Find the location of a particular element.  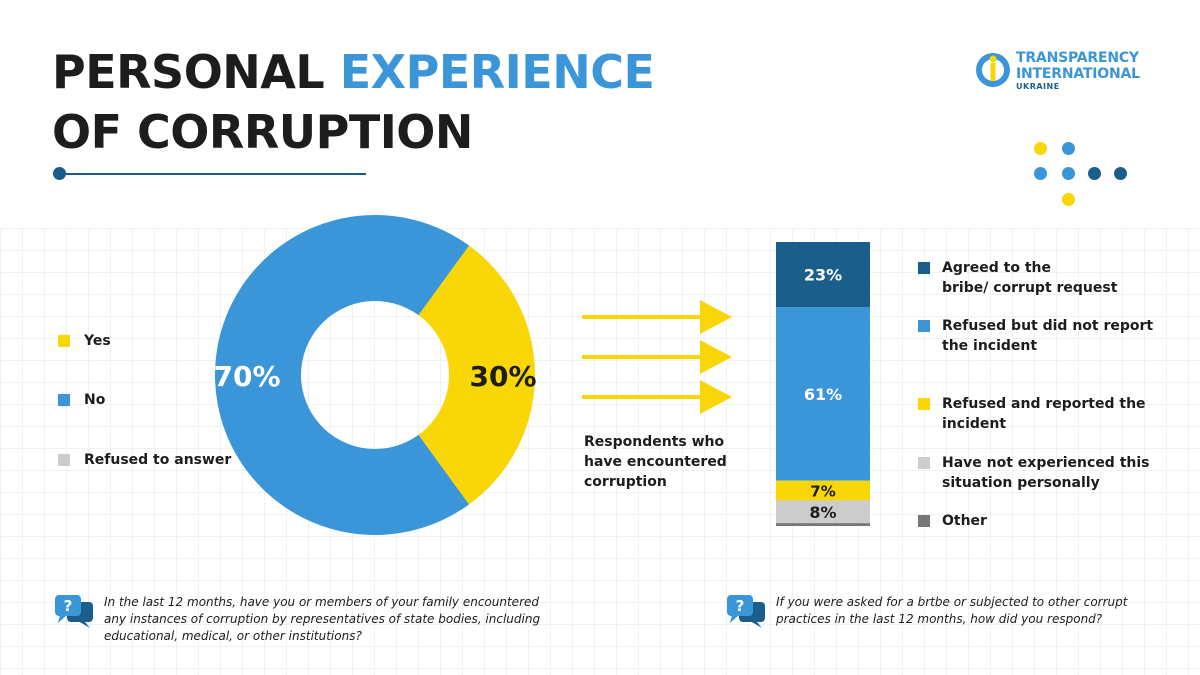

stack-value-label: 8% is located at coordinates (822, 512).